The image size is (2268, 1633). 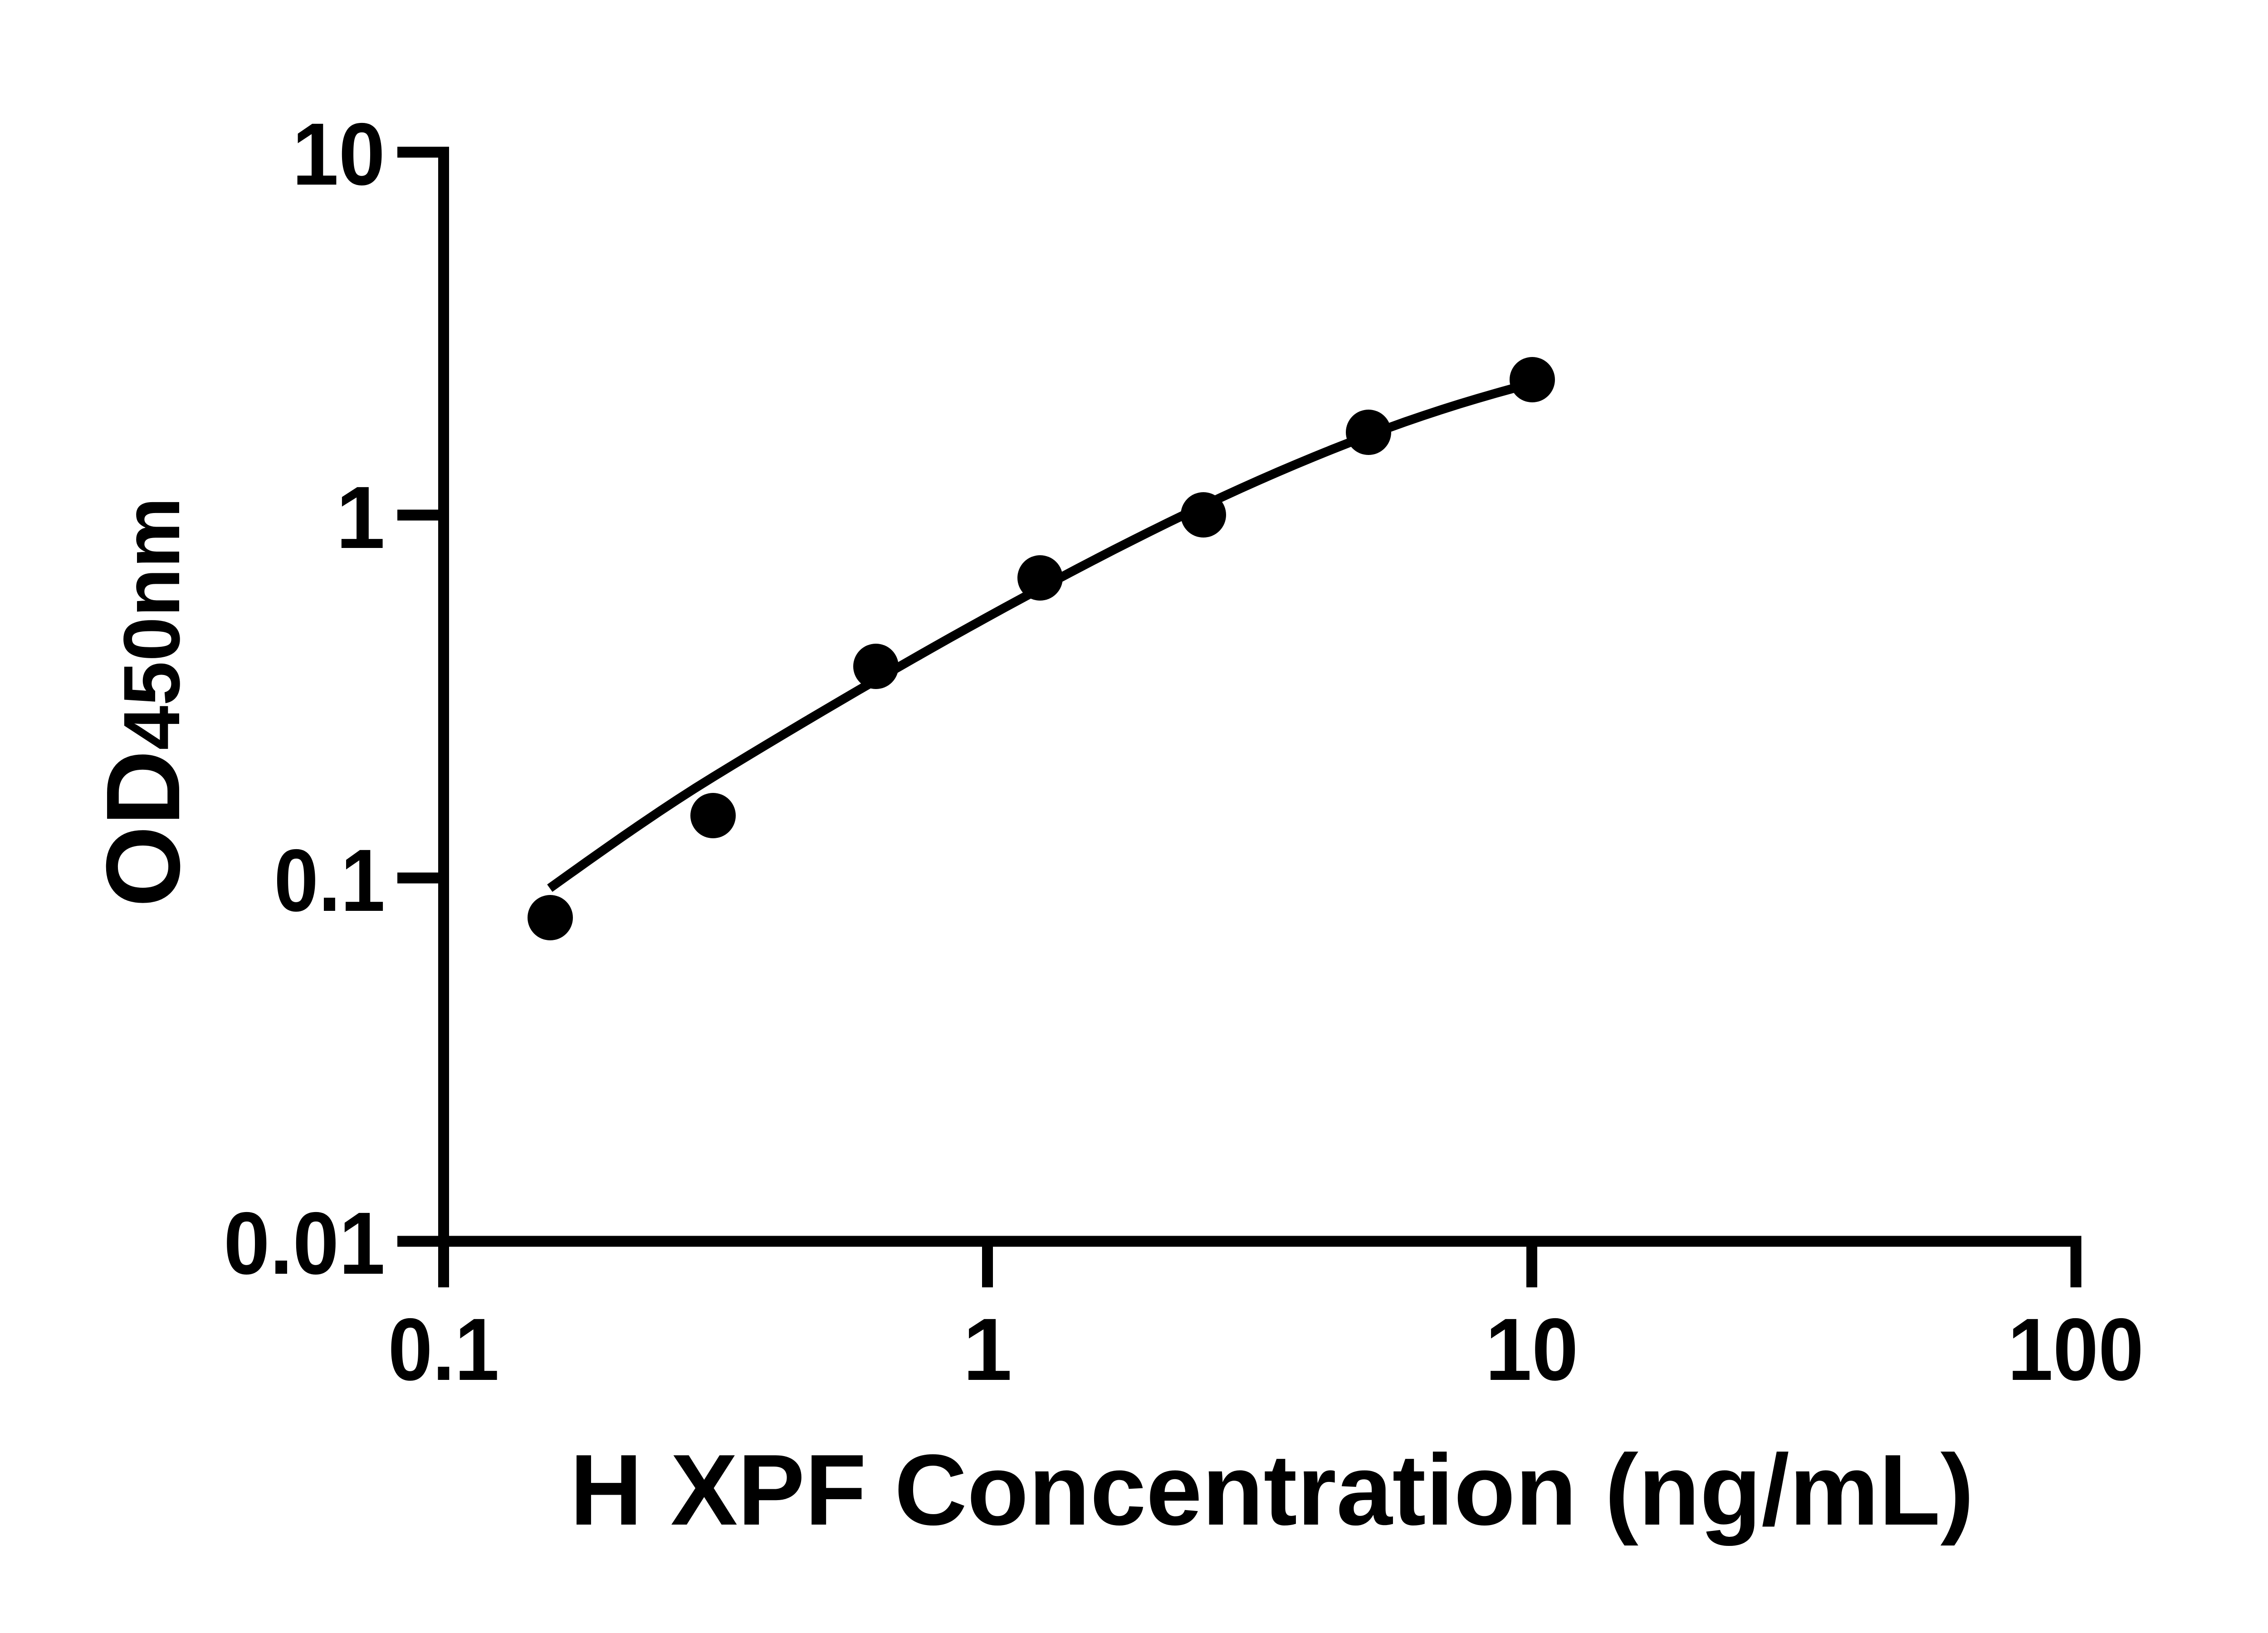 I want to click on svg-text: OD450nm, so click(x=143, y=702).